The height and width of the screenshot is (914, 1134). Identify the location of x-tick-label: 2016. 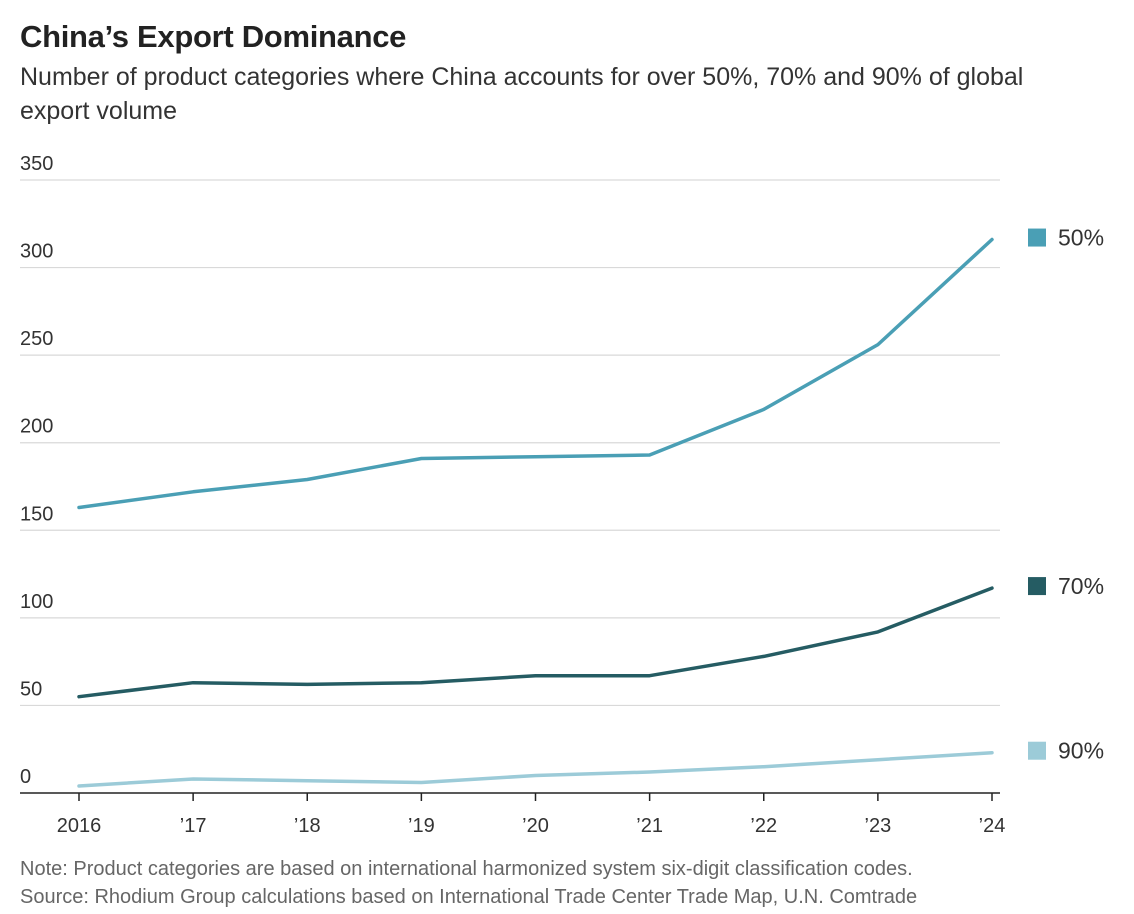
(79, 826).